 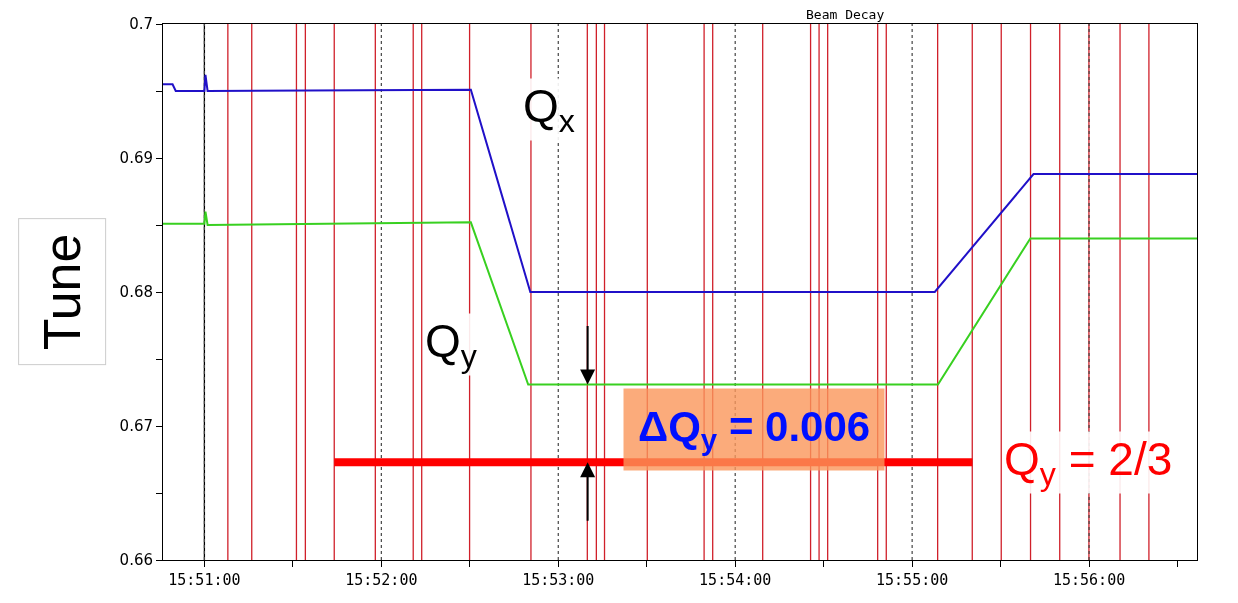 What do you see at coordinates (912, 580) in the screenshot?
I see `x-tick-label: 15:55:00` at bounding box center [912, 580].